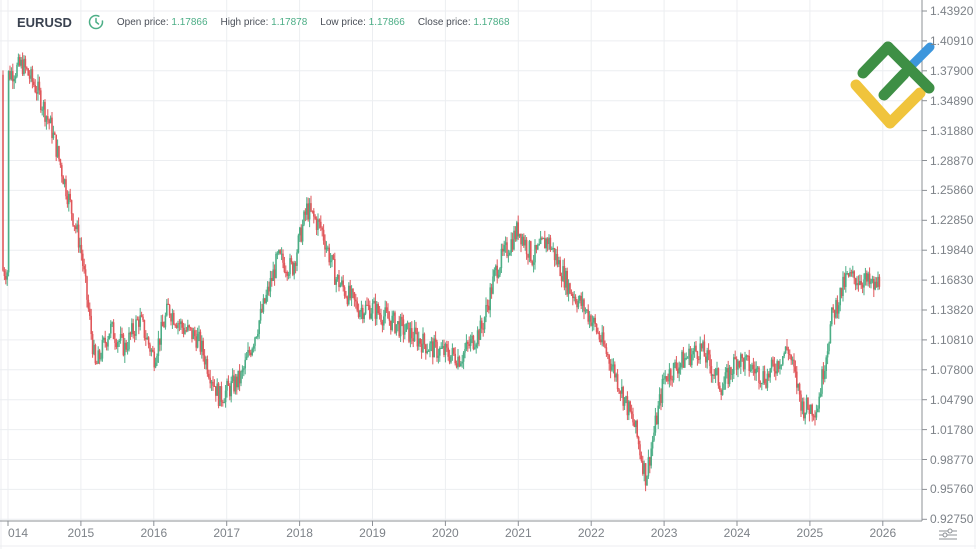  Describe the element at coordinates (289, 22) in the screenshot. I see `high-price-value: 1.17878` at that location.